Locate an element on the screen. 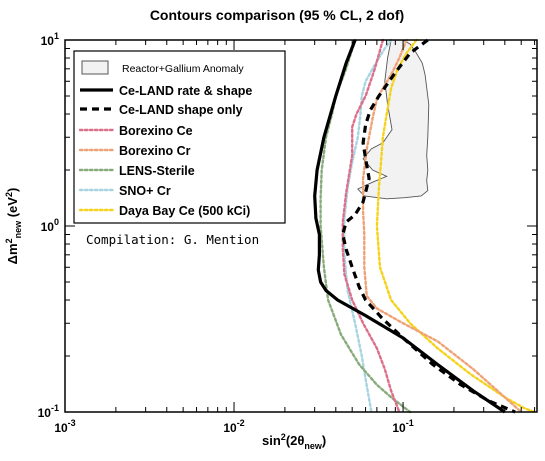 Image resolution: width=545 pixels, height=461 pixels. legend-item-ce-land-shape-only: Ce-LAND shape only is located at coordinates (161, 110).